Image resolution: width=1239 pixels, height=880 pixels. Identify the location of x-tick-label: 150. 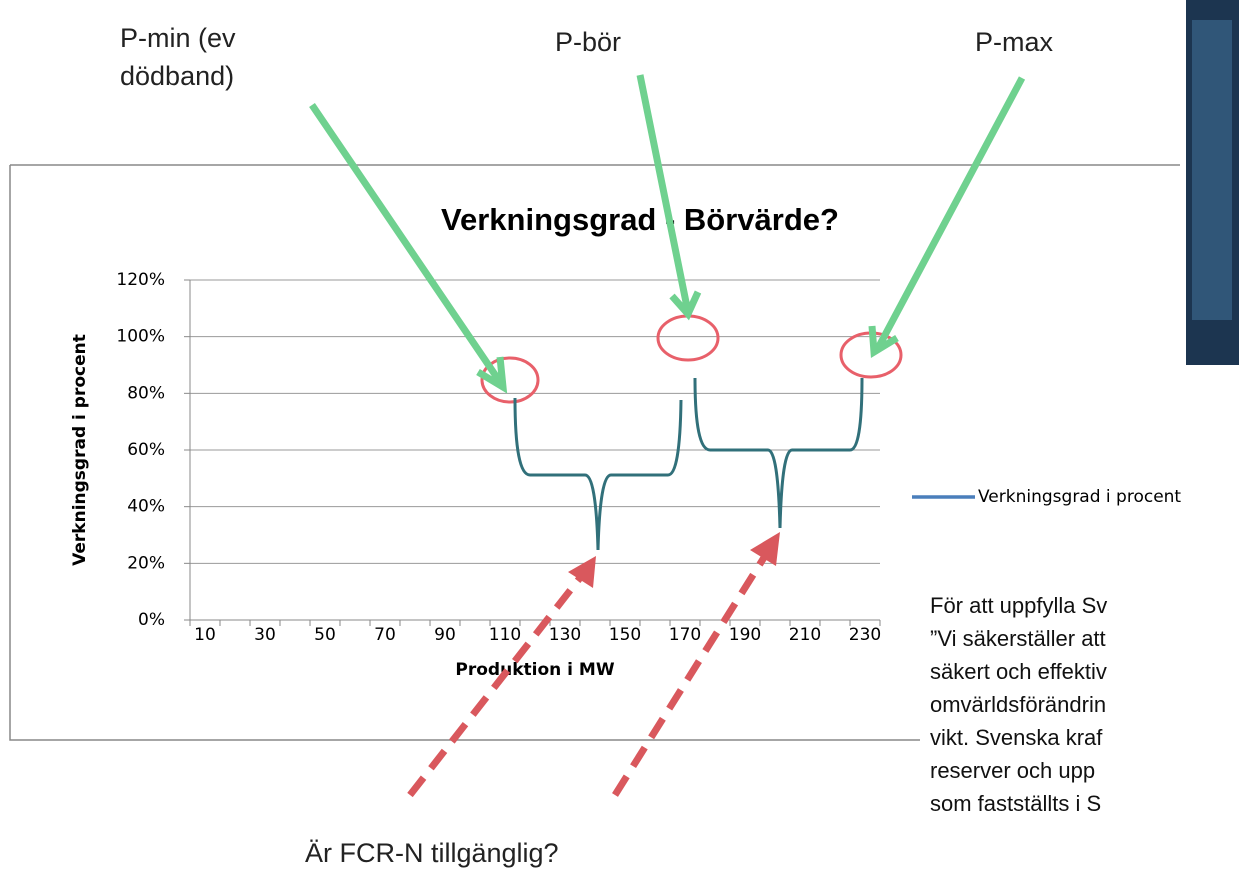
(625, 635).